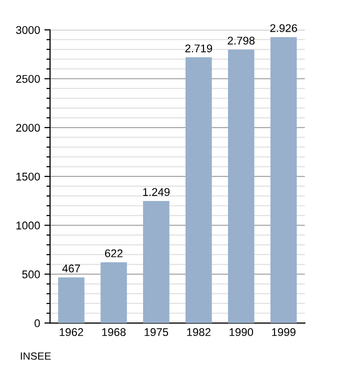 The height and width of the screenshot is (373, 350). What do you see at coordinates (114, 332) in the screenshot?
I see `x-tick-label: 1968` at bounding box center [114, 332].